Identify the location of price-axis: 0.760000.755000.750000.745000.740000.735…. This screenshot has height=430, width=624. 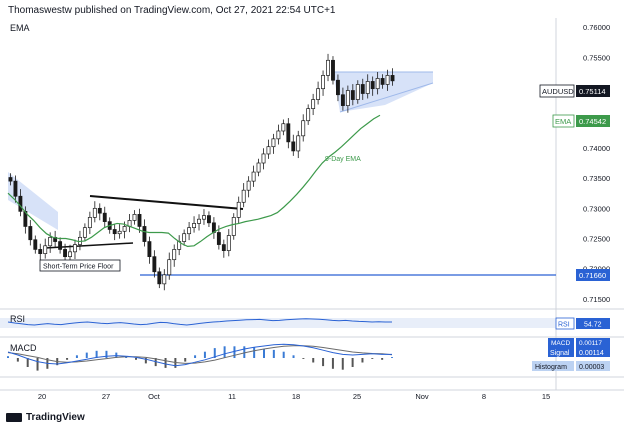
(596, 163).